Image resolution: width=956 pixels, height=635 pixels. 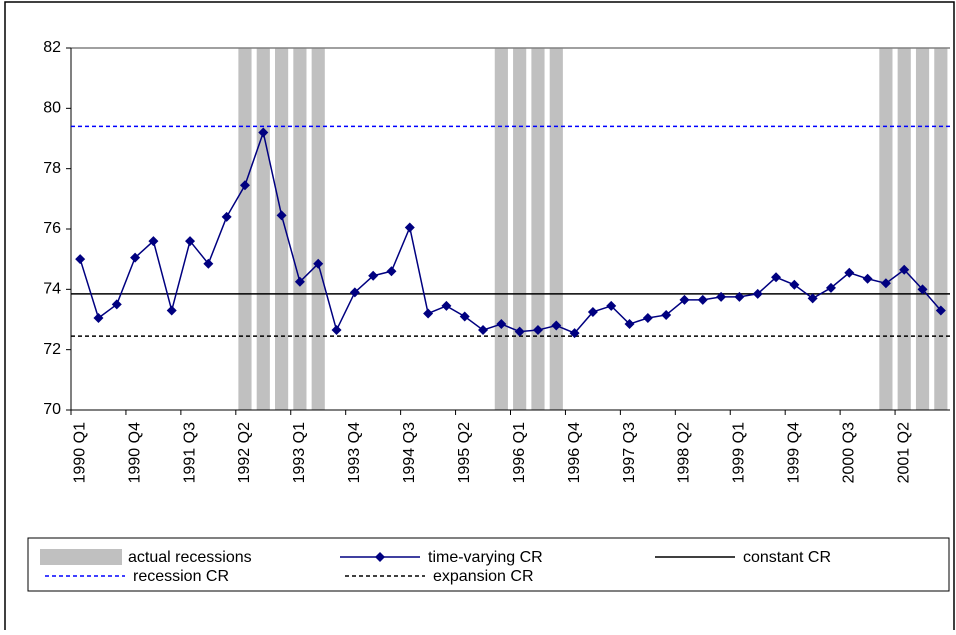 I want to click on x-tick-label: 1991 Q3, so click(x=189, y=452).